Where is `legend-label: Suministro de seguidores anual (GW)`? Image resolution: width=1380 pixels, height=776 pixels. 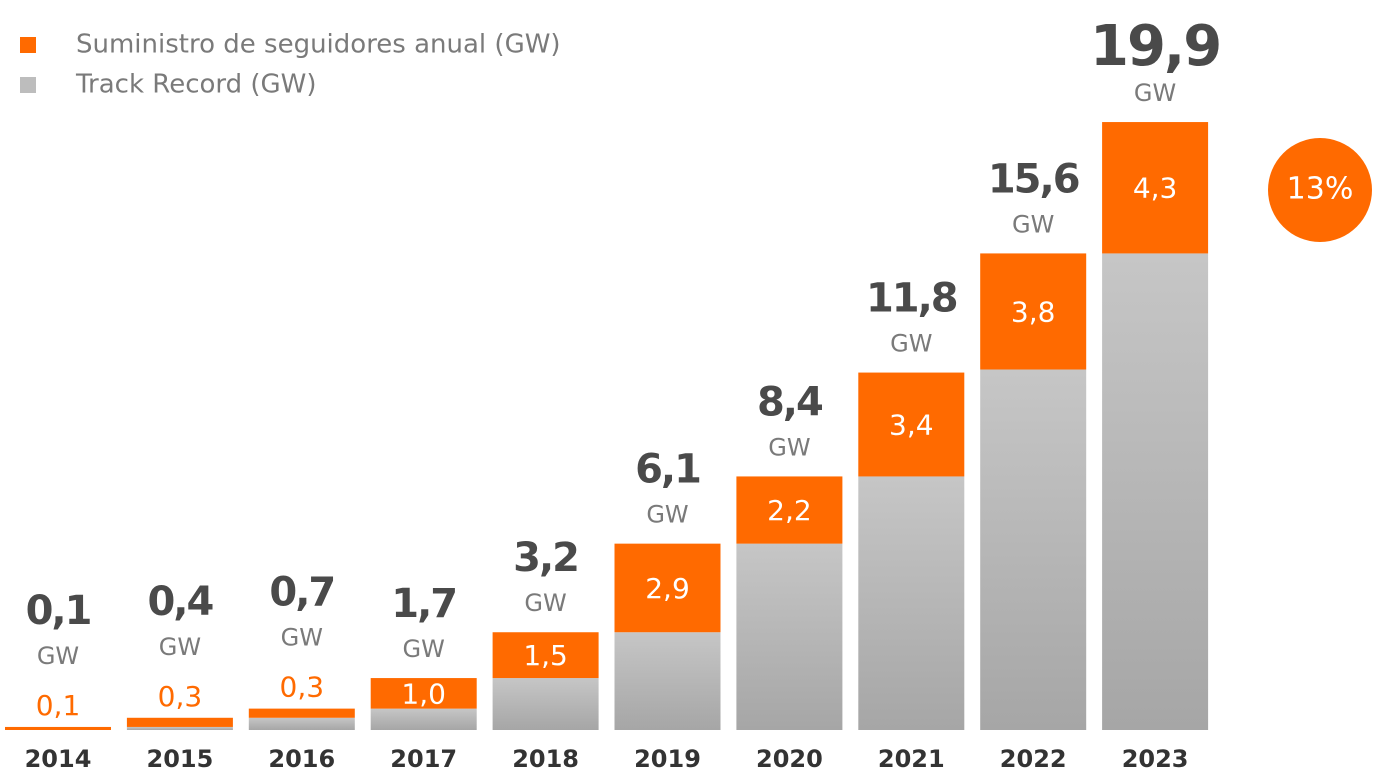
legend-label: Suministro de seguidores anual (GW) is located at coordinates (318, 45).